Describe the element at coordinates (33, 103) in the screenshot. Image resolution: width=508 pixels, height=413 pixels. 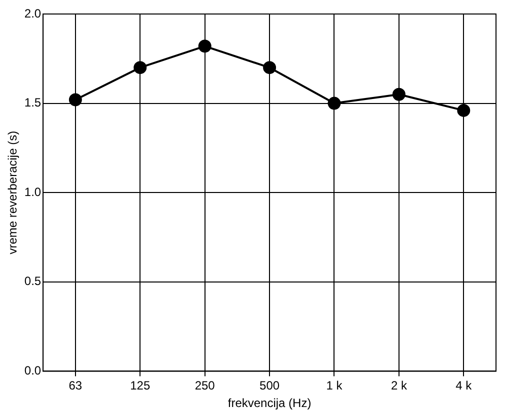
I see `y-tick-label: 1.5` at that location.